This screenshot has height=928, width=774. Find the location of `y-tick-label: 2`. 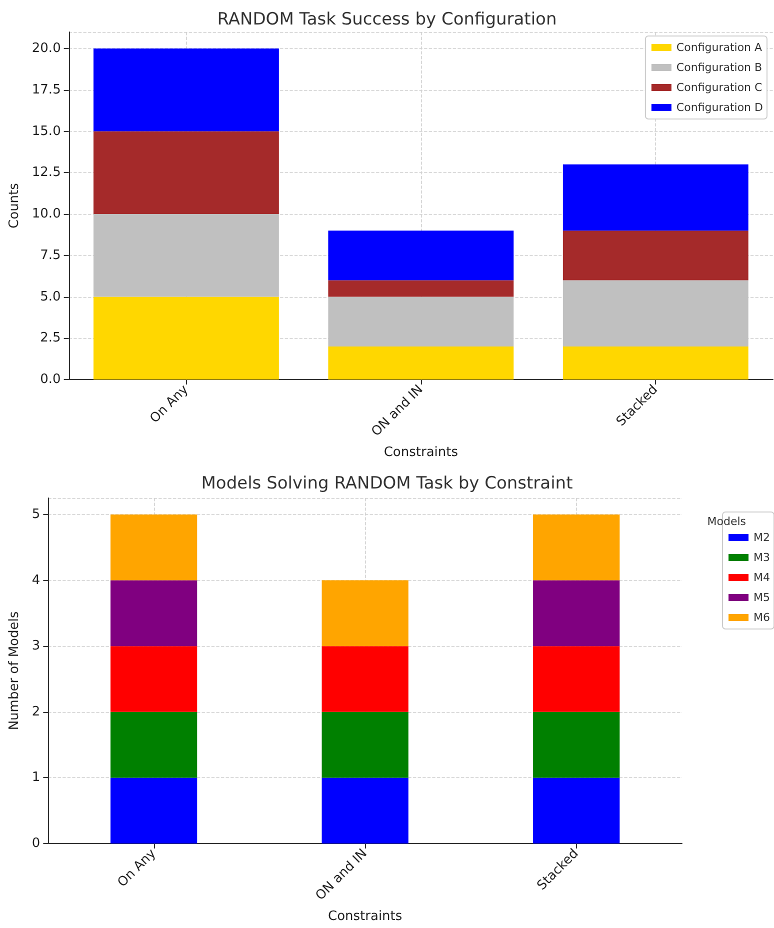

y-tick-label: 2 is located at coordinates (36, 712).